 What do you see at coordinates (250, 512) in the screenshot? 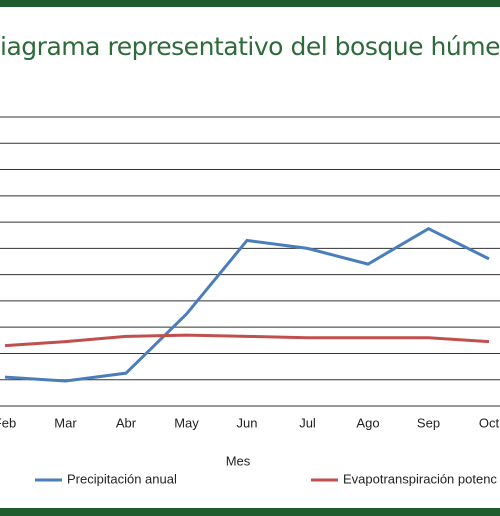
I see `bottom-border` at bounding box center [250, 512].